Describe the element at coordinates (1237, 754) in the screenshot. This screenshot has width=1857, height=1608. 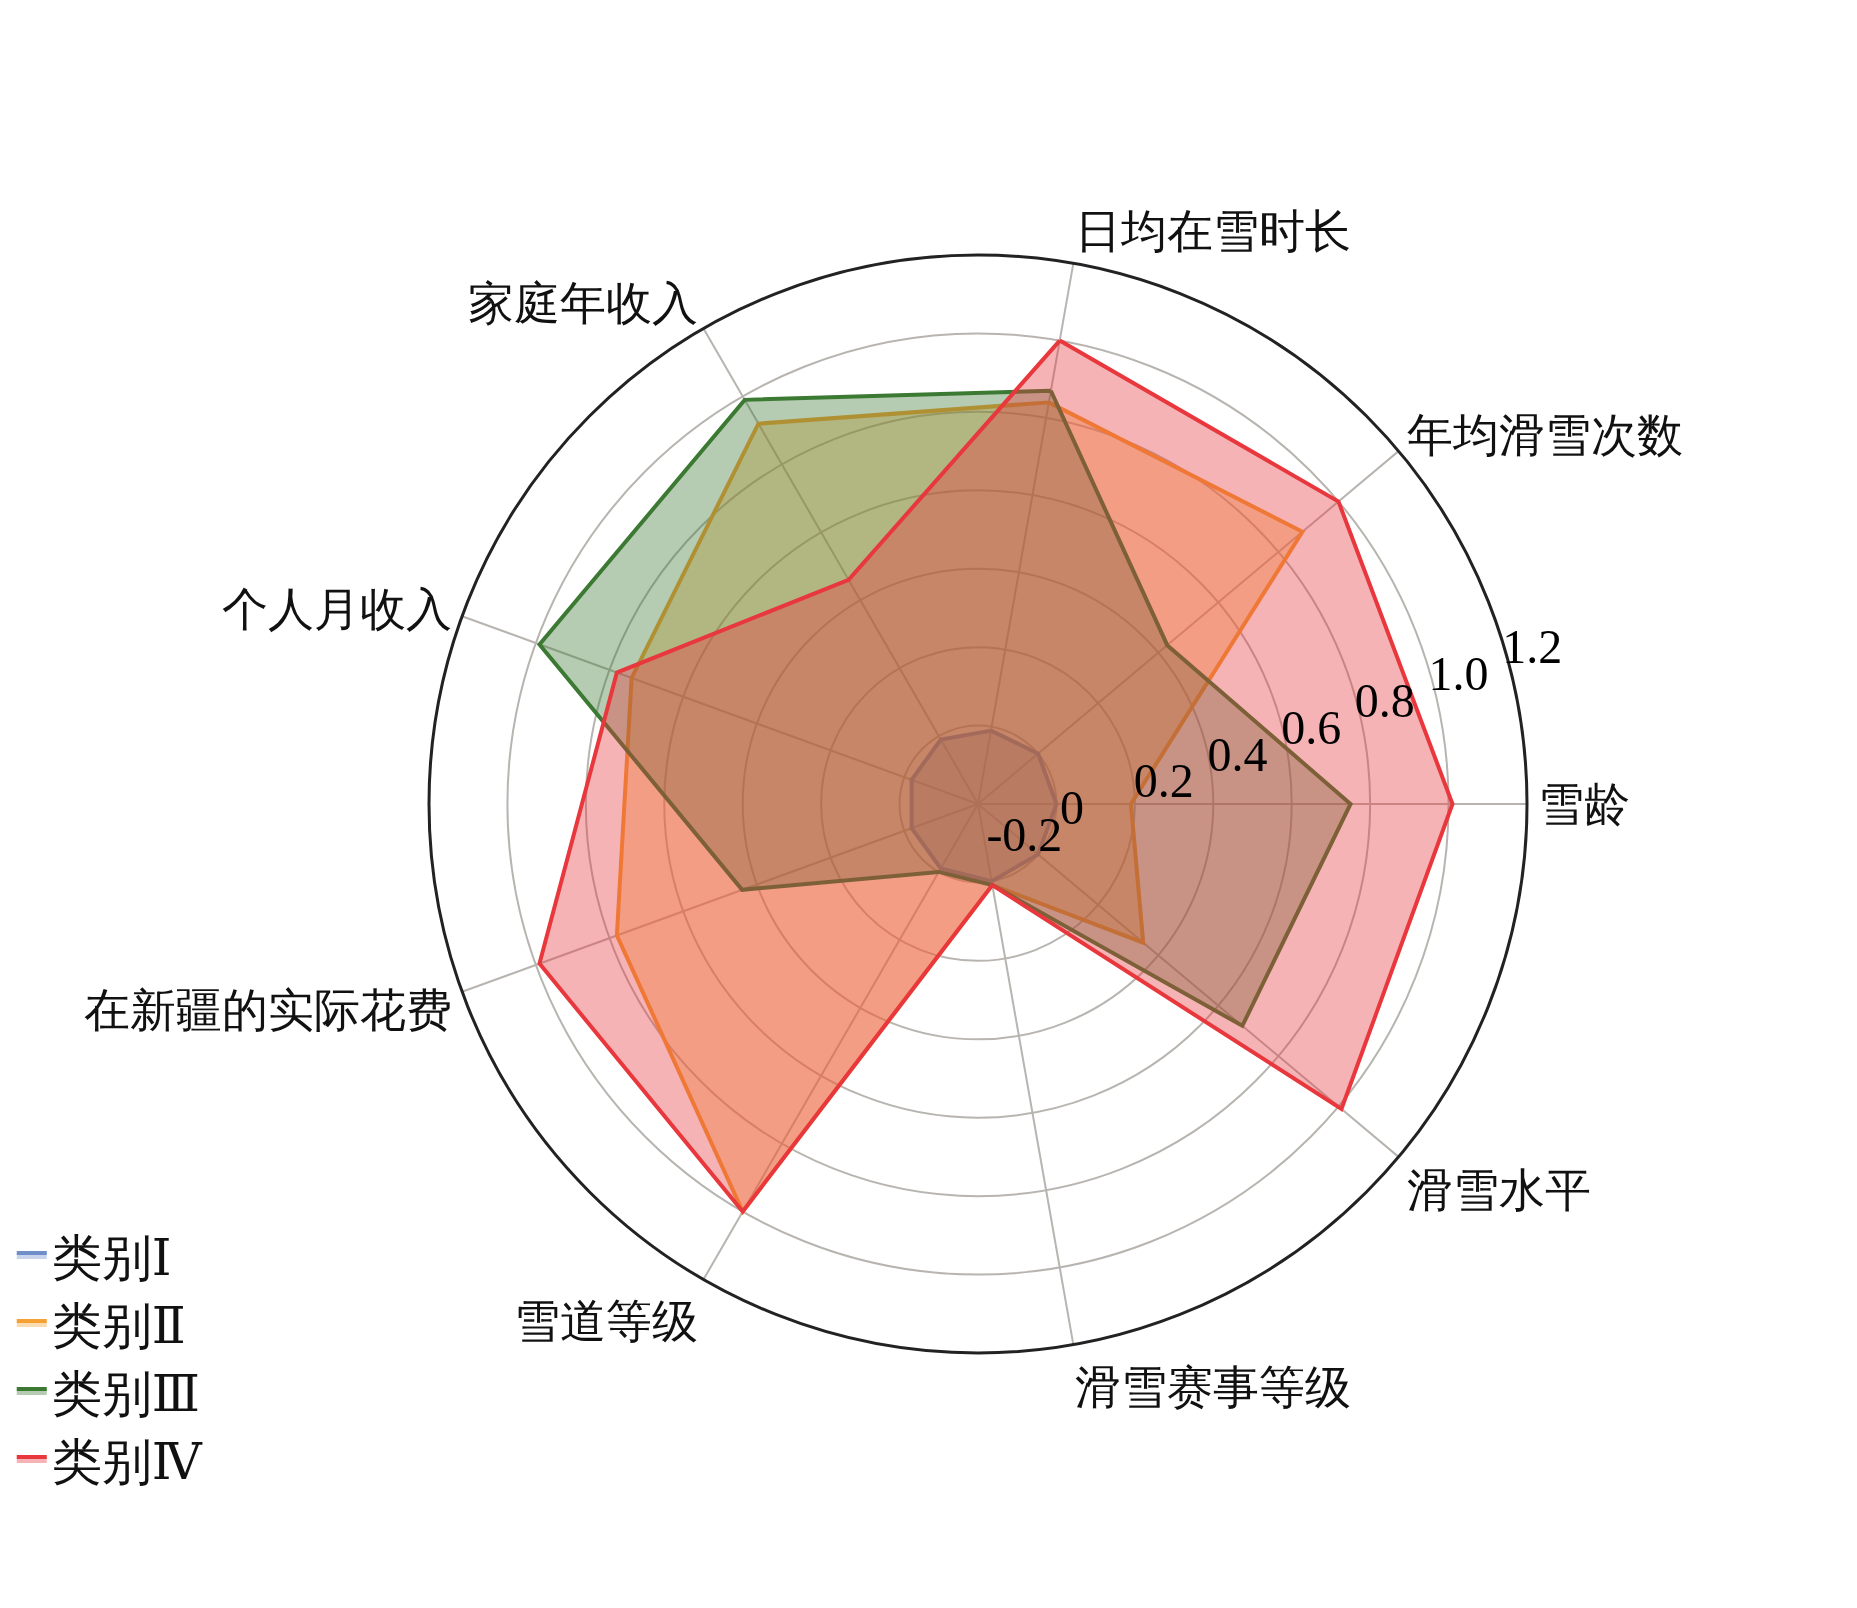
I see `y-tick-label: 0.4` at that location.